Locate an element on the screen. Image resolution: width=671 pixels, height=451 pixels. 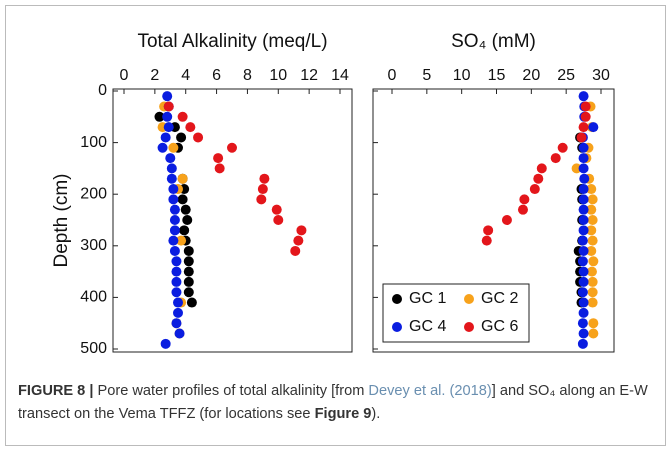
caption-link: Devey et al. (2018) is located at coordinates (430, 391).